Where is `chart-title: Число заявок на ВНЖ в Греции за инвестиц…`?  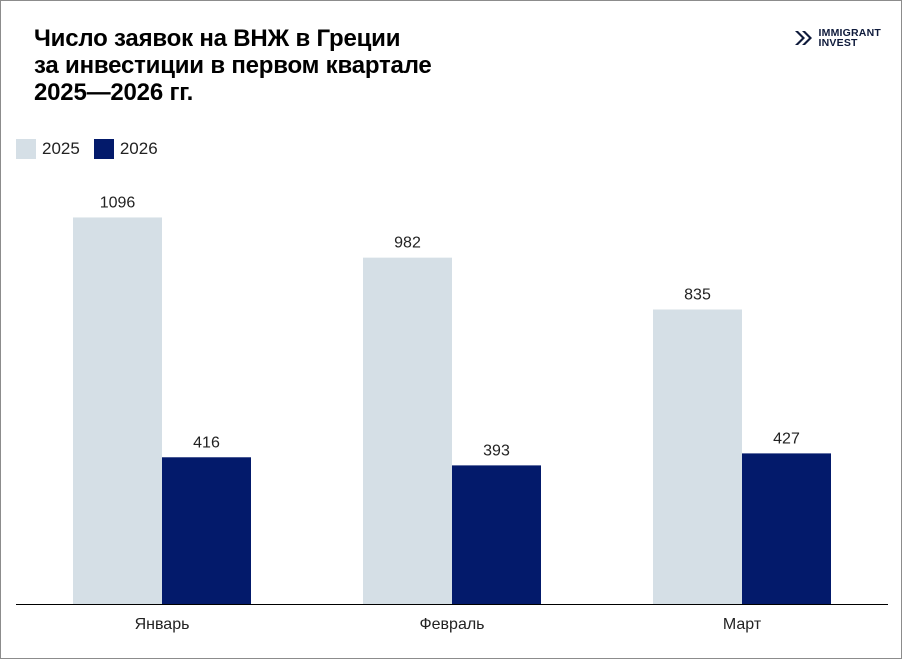
chart-title: Число заявок на ВНЖ в Греции за инвестиц… is located at coordinates (294, 65).